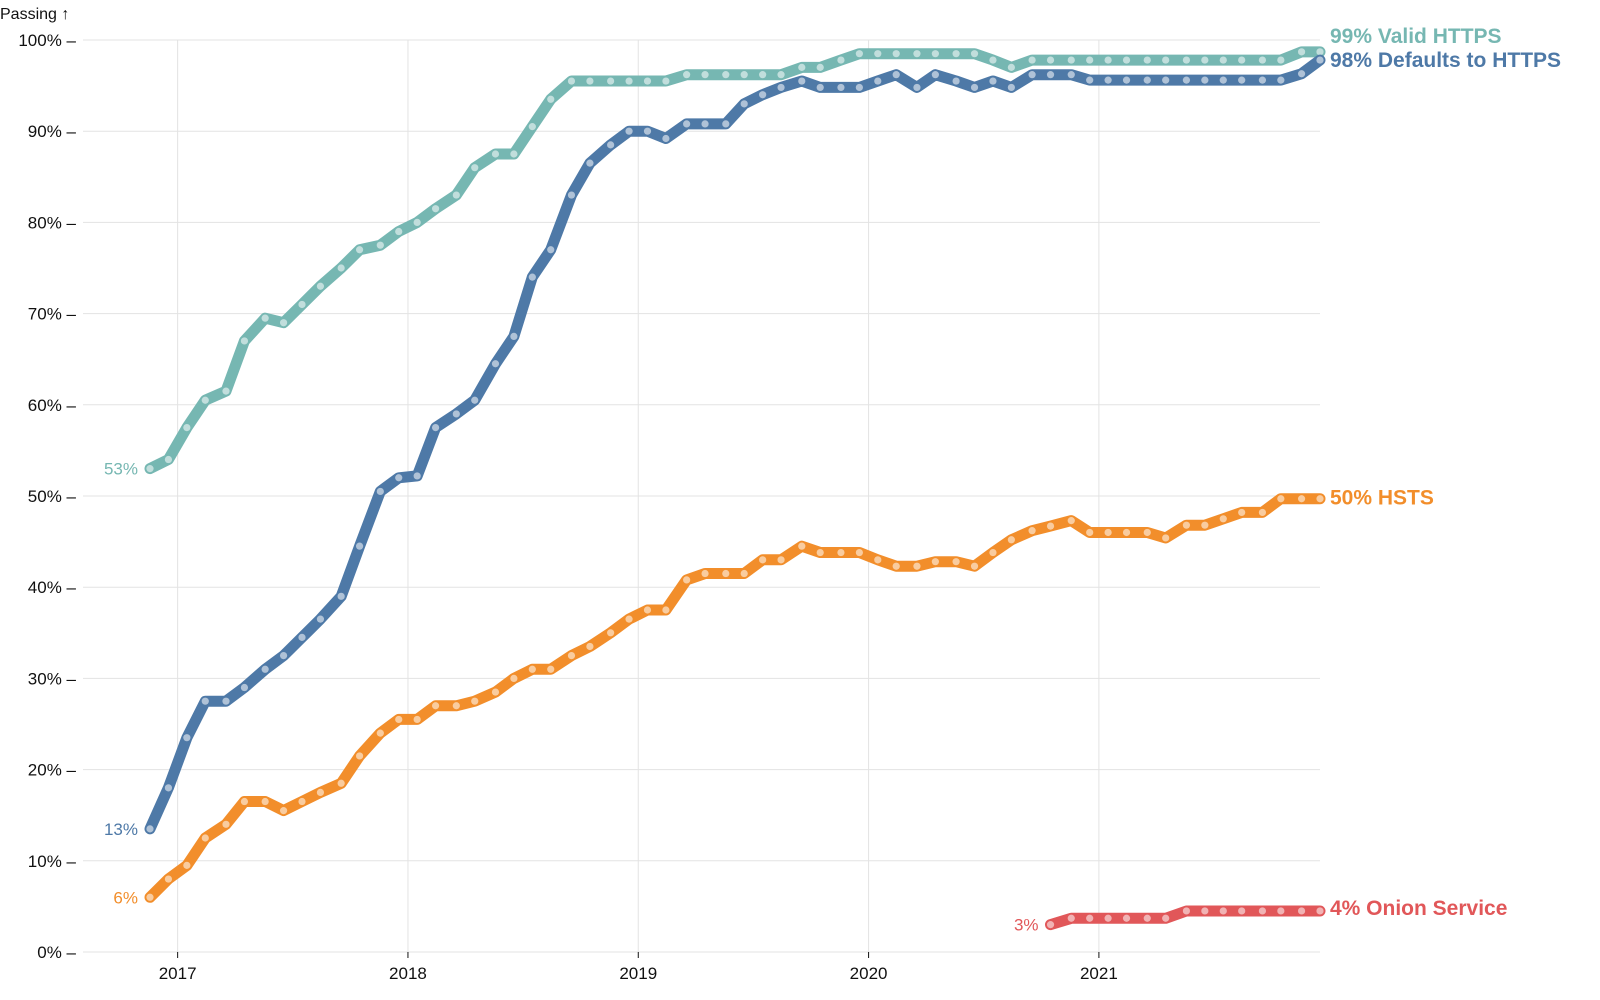 The image size is (1600, 1000). What do you see at coordinates (121, 469) in the screenshot?
I see `series-start-label: 53%` at bounding box center [121, 469].